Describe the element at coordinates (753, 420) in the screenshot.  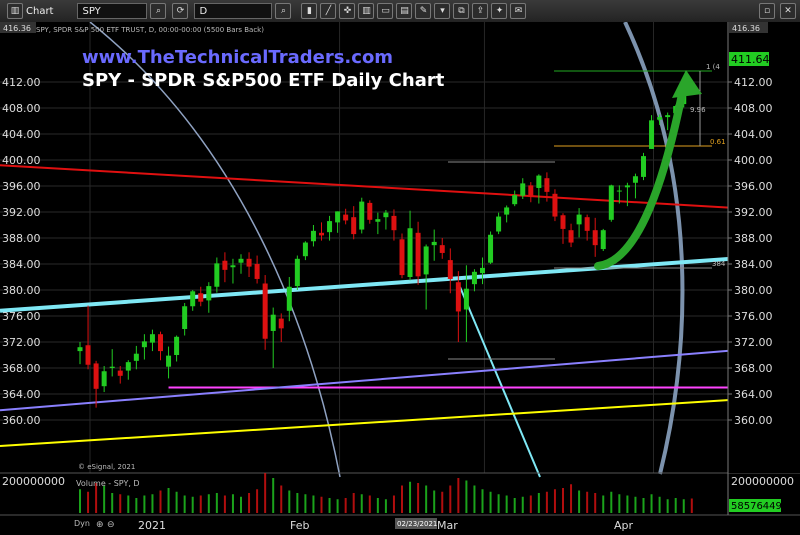
I see `y-tick-label-right: 360.00` at that location.